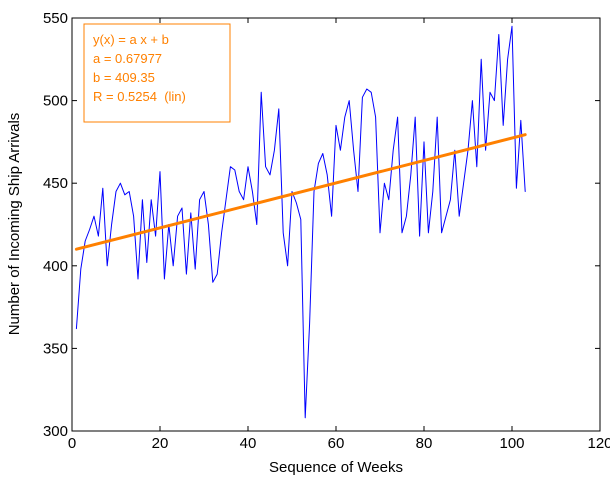 This screenshot has height=479, width=610. Describe the element at coordinates (55, 18) in the screenshot. I see `y-tick-label: 550` at that location.